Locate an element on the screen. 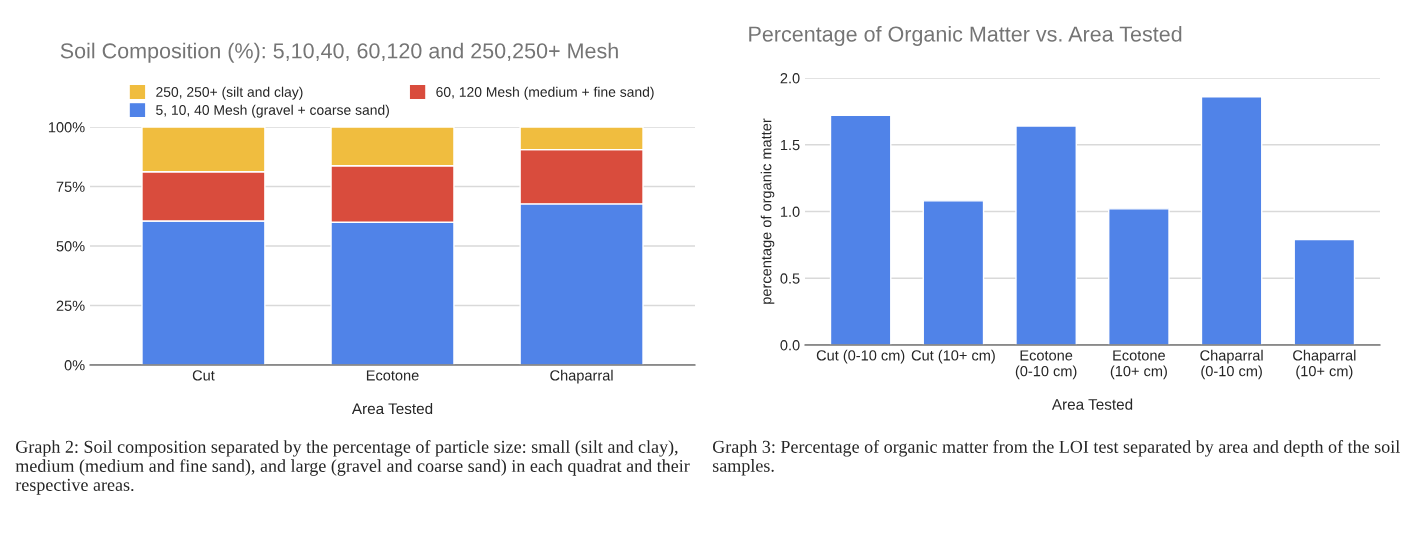  x-tick-label: Ecotone (0-10 cm) is located at coordinates (1046, 365).